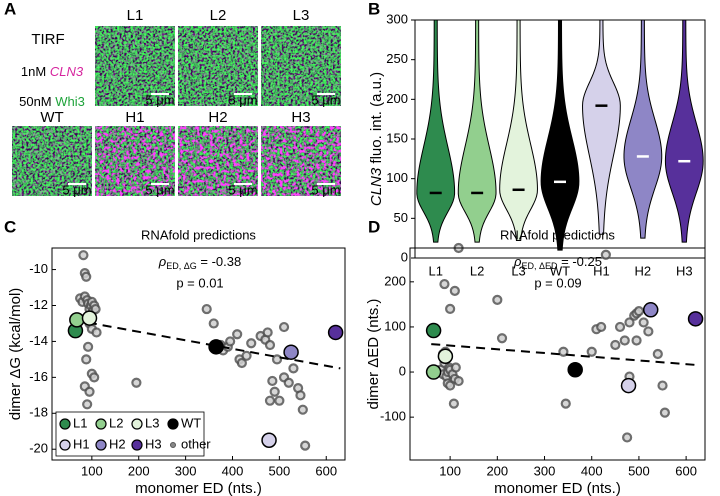  What do you see at coordinates (117, 443) in the screenshot?
I see `legend-label: H2` at bounding box center [117, 443].